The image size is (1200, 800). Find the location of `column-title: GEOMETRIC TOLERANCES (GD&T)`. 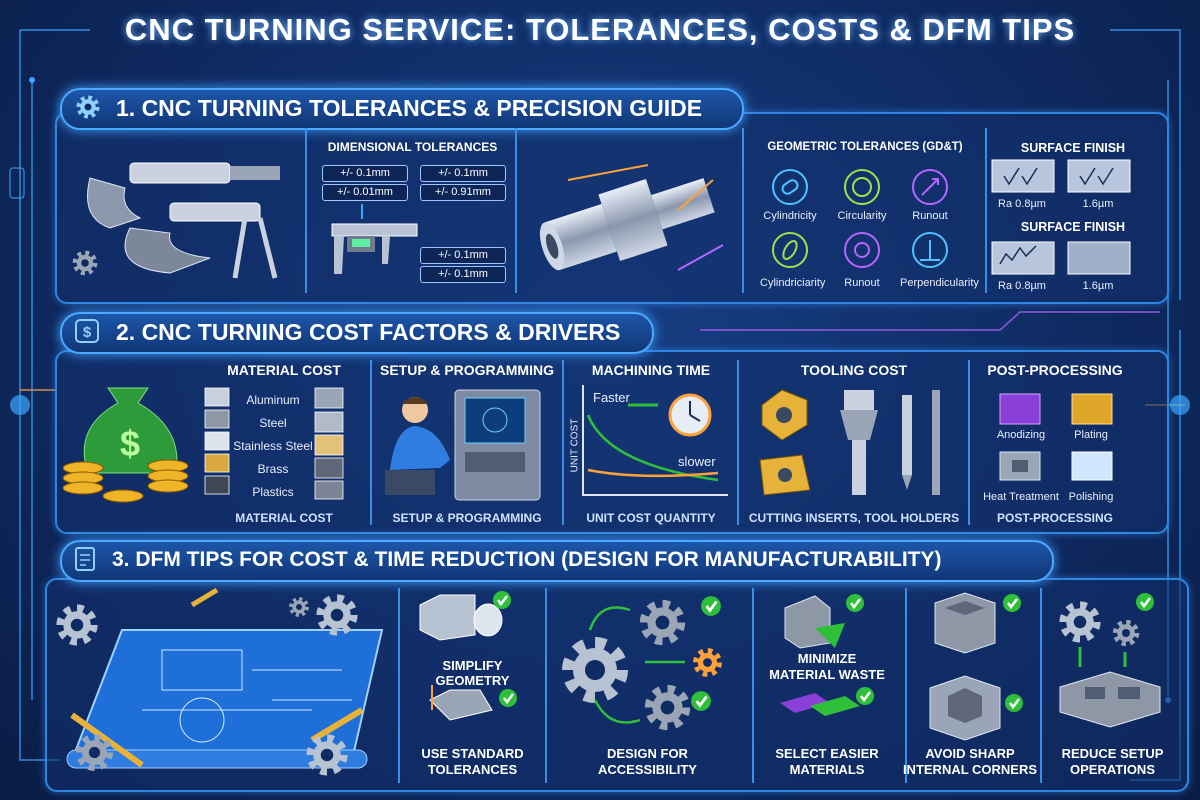

column-title: GEOMETRIC TOLERANCES (GD&T) is located at coordinates (865, 147).